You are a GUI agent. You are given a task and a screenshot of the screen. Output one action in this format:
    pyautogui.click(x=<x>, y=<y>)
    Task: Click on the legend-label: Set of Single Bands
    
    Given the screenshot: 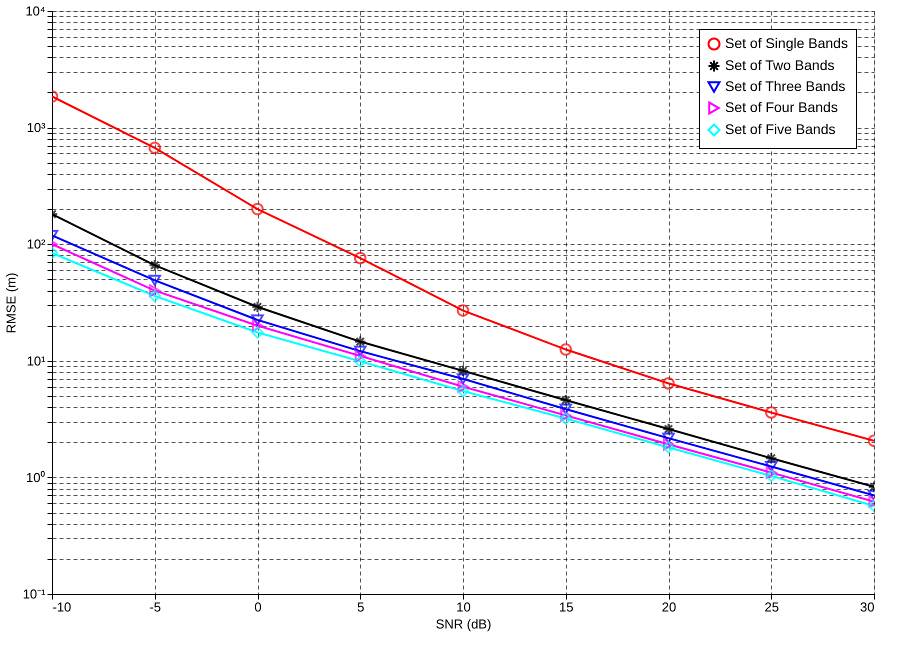 What is the action you would take?
    pyautogui.click(x=786, y=43)
    